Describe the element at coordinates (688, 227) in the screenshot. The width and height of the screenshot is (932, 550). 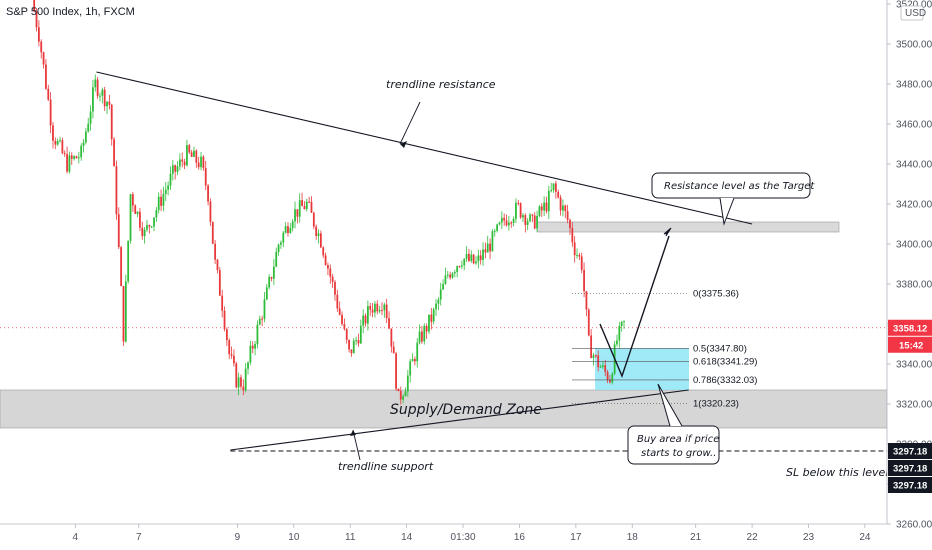
I see `zone-resistance` at that location.